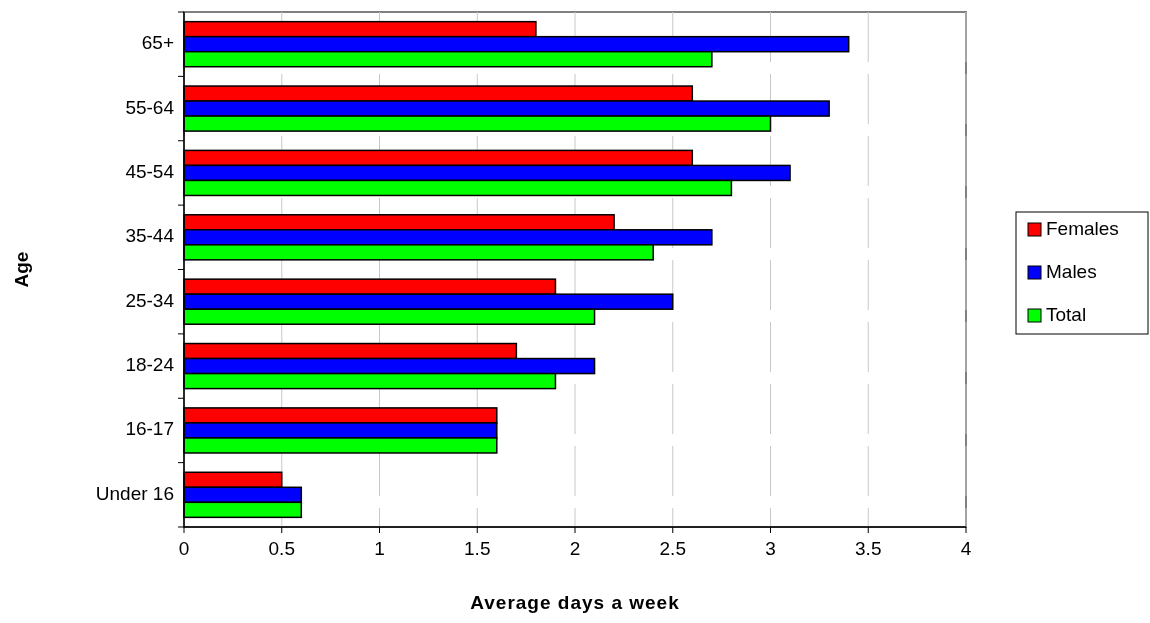 This screenshot has height=623, width=1150. Describe the element at coordinates (150, 300) in the screenshot. I see `y-tick-label: 25-34` at that location.